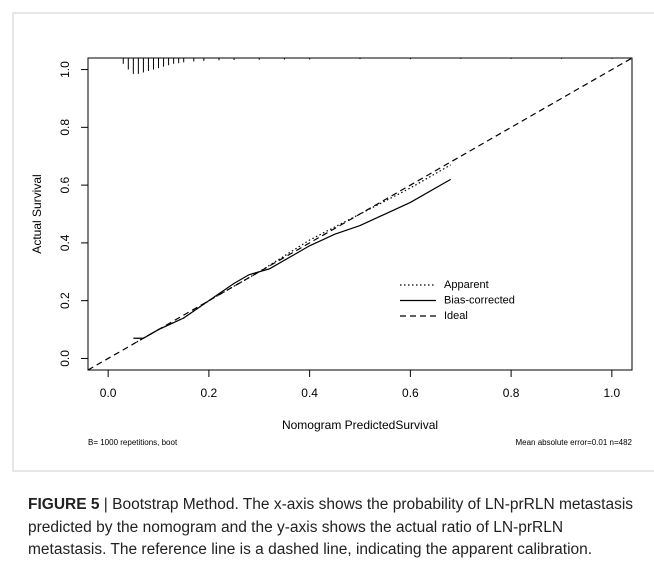 The image size is (654, 587). I want to click on note-left: B= 1000 repetitions, boot, so click(133, 442).